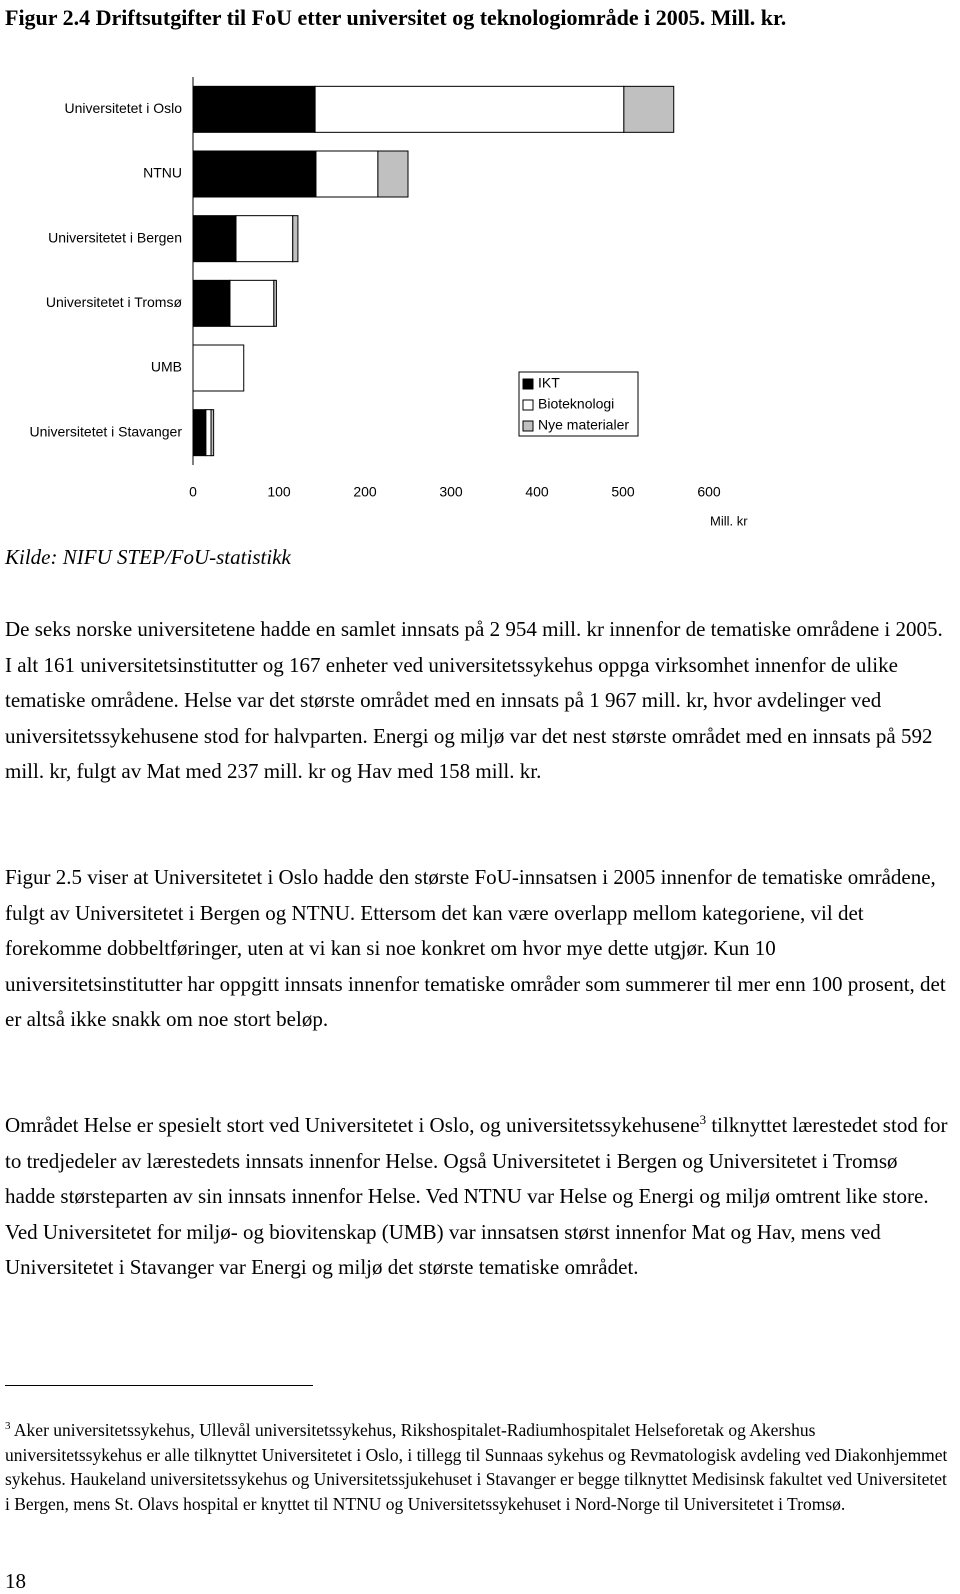 The height and width of the screenshot is (1594, 960). What do you see at coordinates (148, 557) in the screenshot?
I see `source: Kilde: NIFU STEP/FoU-statistikk` at bounding box center [148, 557].